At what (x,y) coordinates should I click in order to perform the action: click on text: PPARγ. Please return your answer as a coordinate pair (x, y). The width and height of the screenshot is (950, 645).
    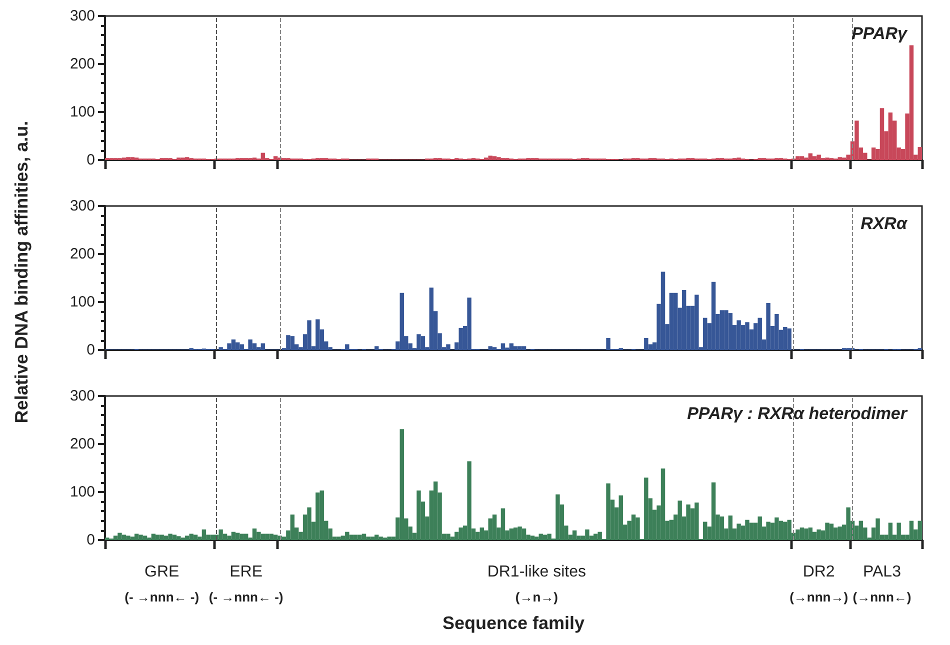
    Looking at the image, I should click on (880, 33).